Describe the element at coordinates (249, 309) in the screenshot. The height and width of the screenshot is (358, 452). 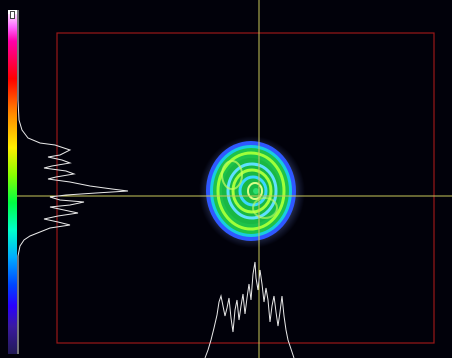
I see `horizontal-profile-trace` at that location.